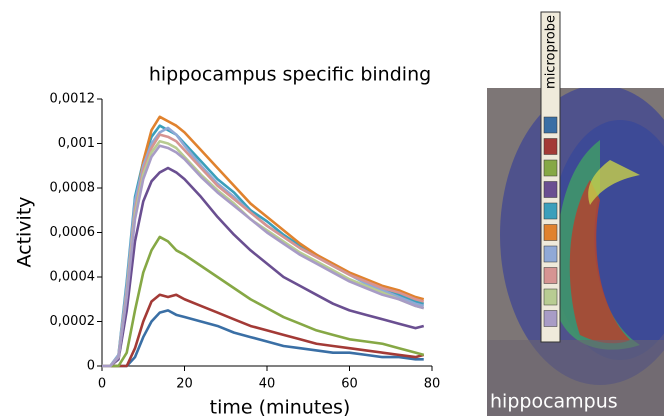  Describe the element at coordinates (73, 99) in the screenshot. I see `y-tick-label: 0,0012` at that location.